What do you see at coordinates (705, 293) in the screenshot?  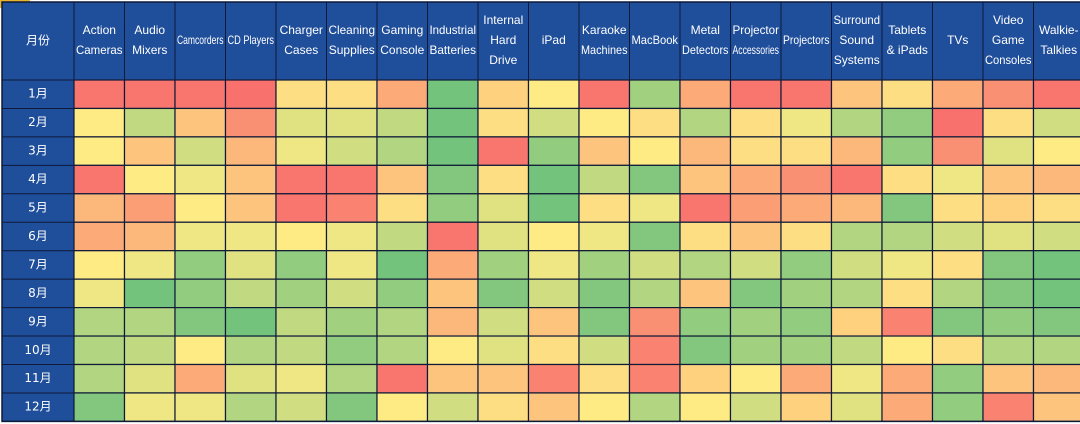 I see `heatmap-cell-r7-c12` at bounding box center [705, 293].